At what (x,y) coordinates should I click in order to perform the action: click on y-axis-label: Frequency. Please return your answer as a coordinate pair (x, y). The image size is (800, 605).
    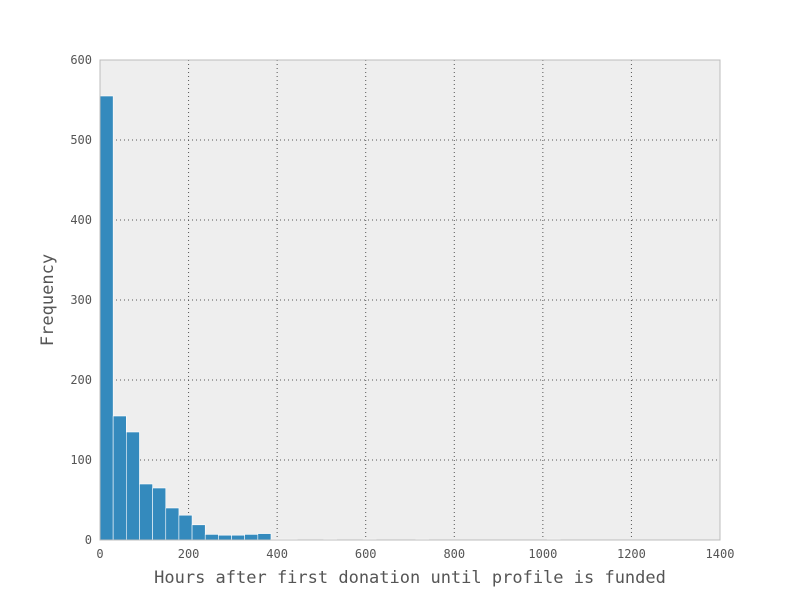
    Looking at the image, I should click on (48, 300).